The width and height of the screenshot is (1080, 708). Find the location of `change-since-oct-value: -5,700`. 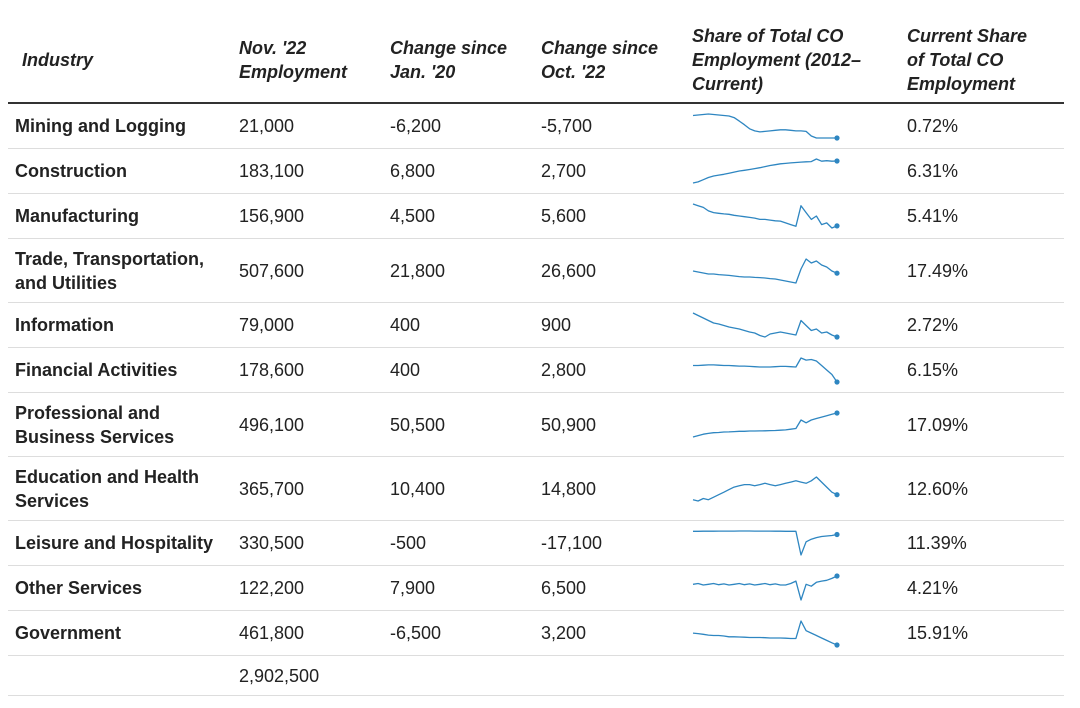

change-since-oct-value: -5,700 is located at coordinates (610, 126).